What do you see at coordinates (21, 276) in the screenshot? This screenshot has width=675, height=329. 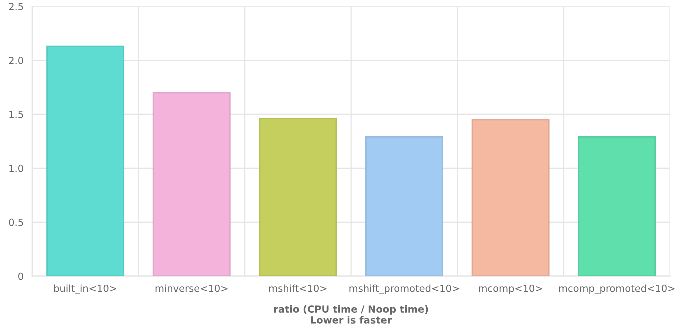 I see `y-tick-label: 0` at bounding box center [21, 276].